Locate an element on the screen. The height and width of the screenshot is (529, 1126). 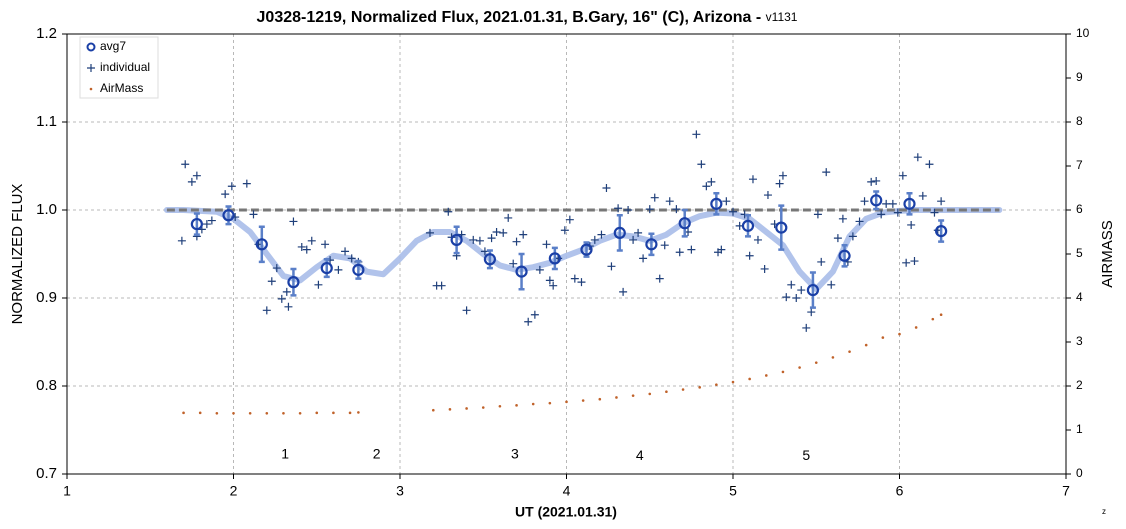
y2-tick-label: 9 is located at coordinates (1079, 77).